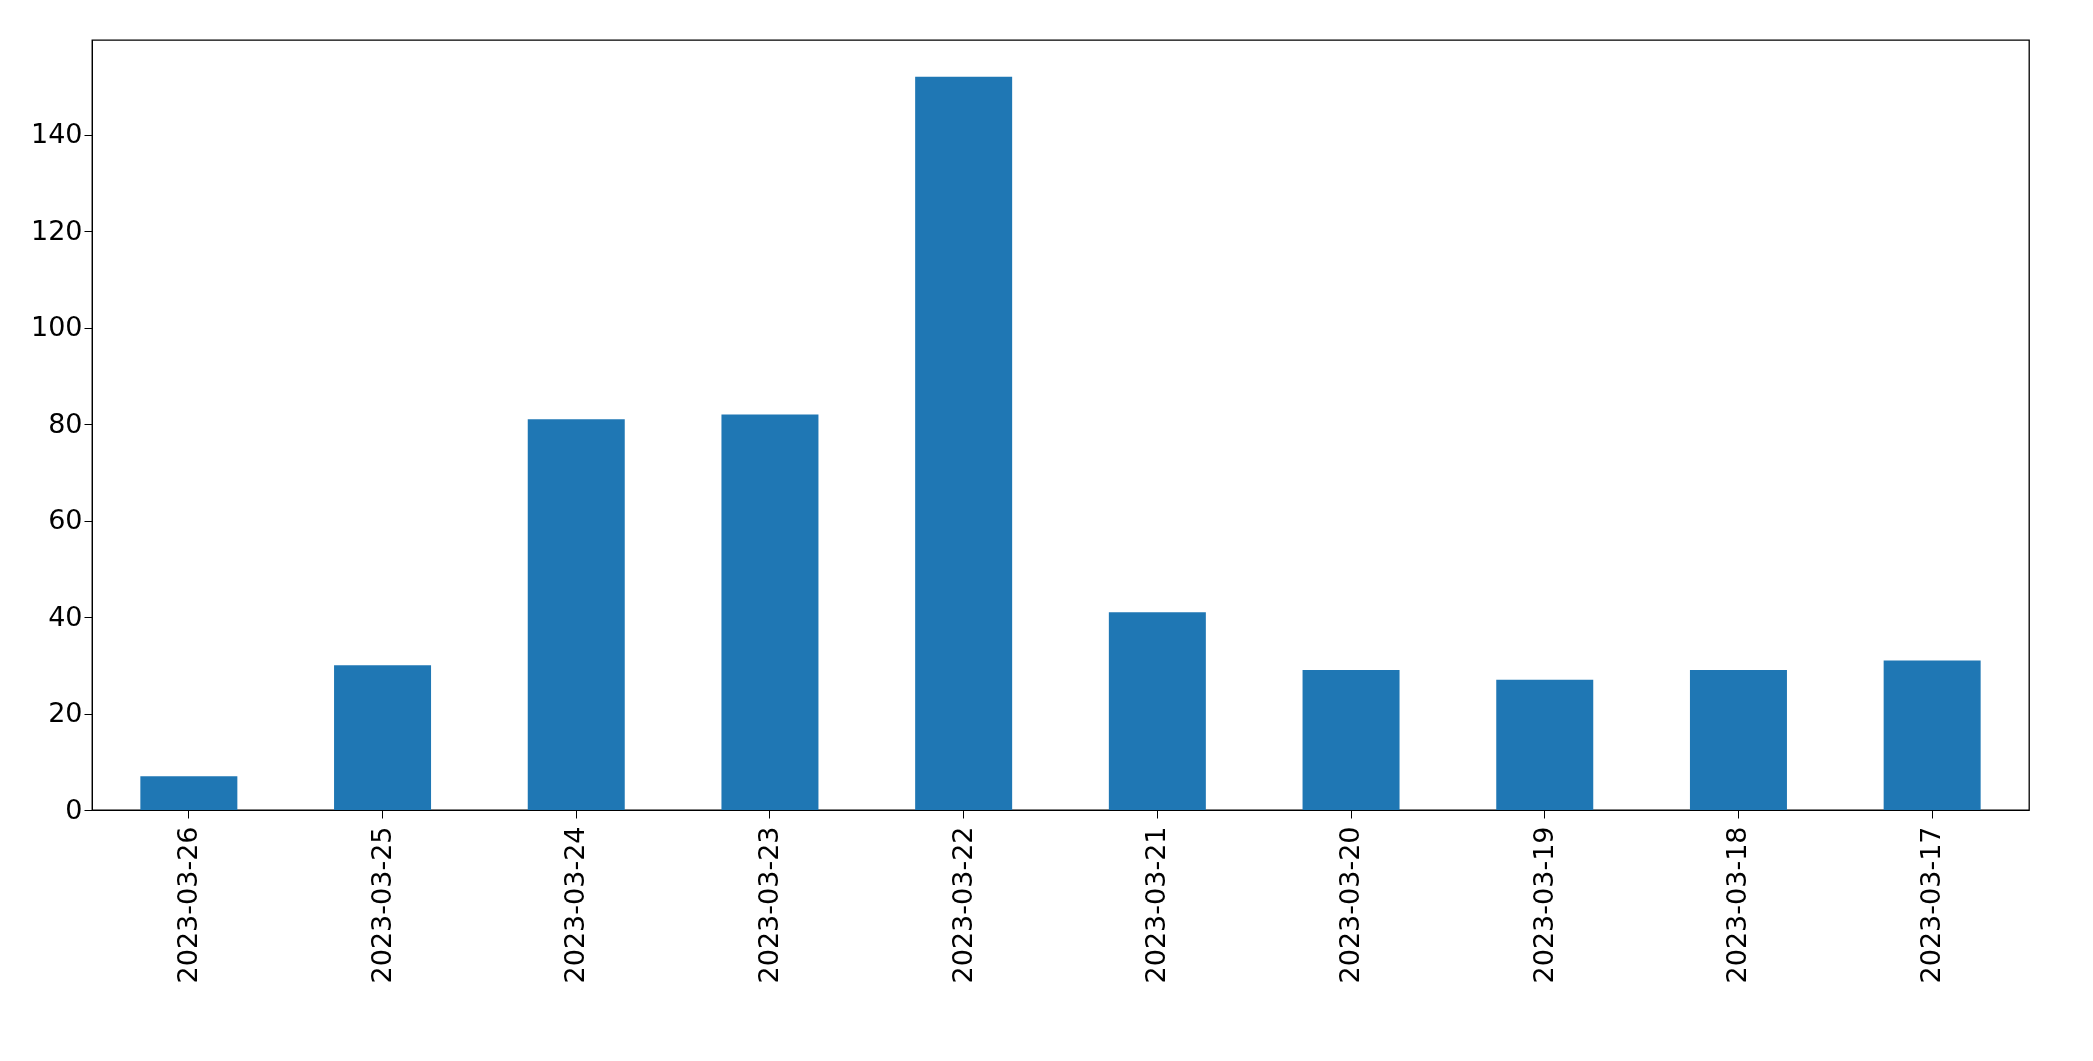  Describe the element at coordinates (1350, 905) in the screenshot. I see `x-tick-label: 2023-03-20` at that location.